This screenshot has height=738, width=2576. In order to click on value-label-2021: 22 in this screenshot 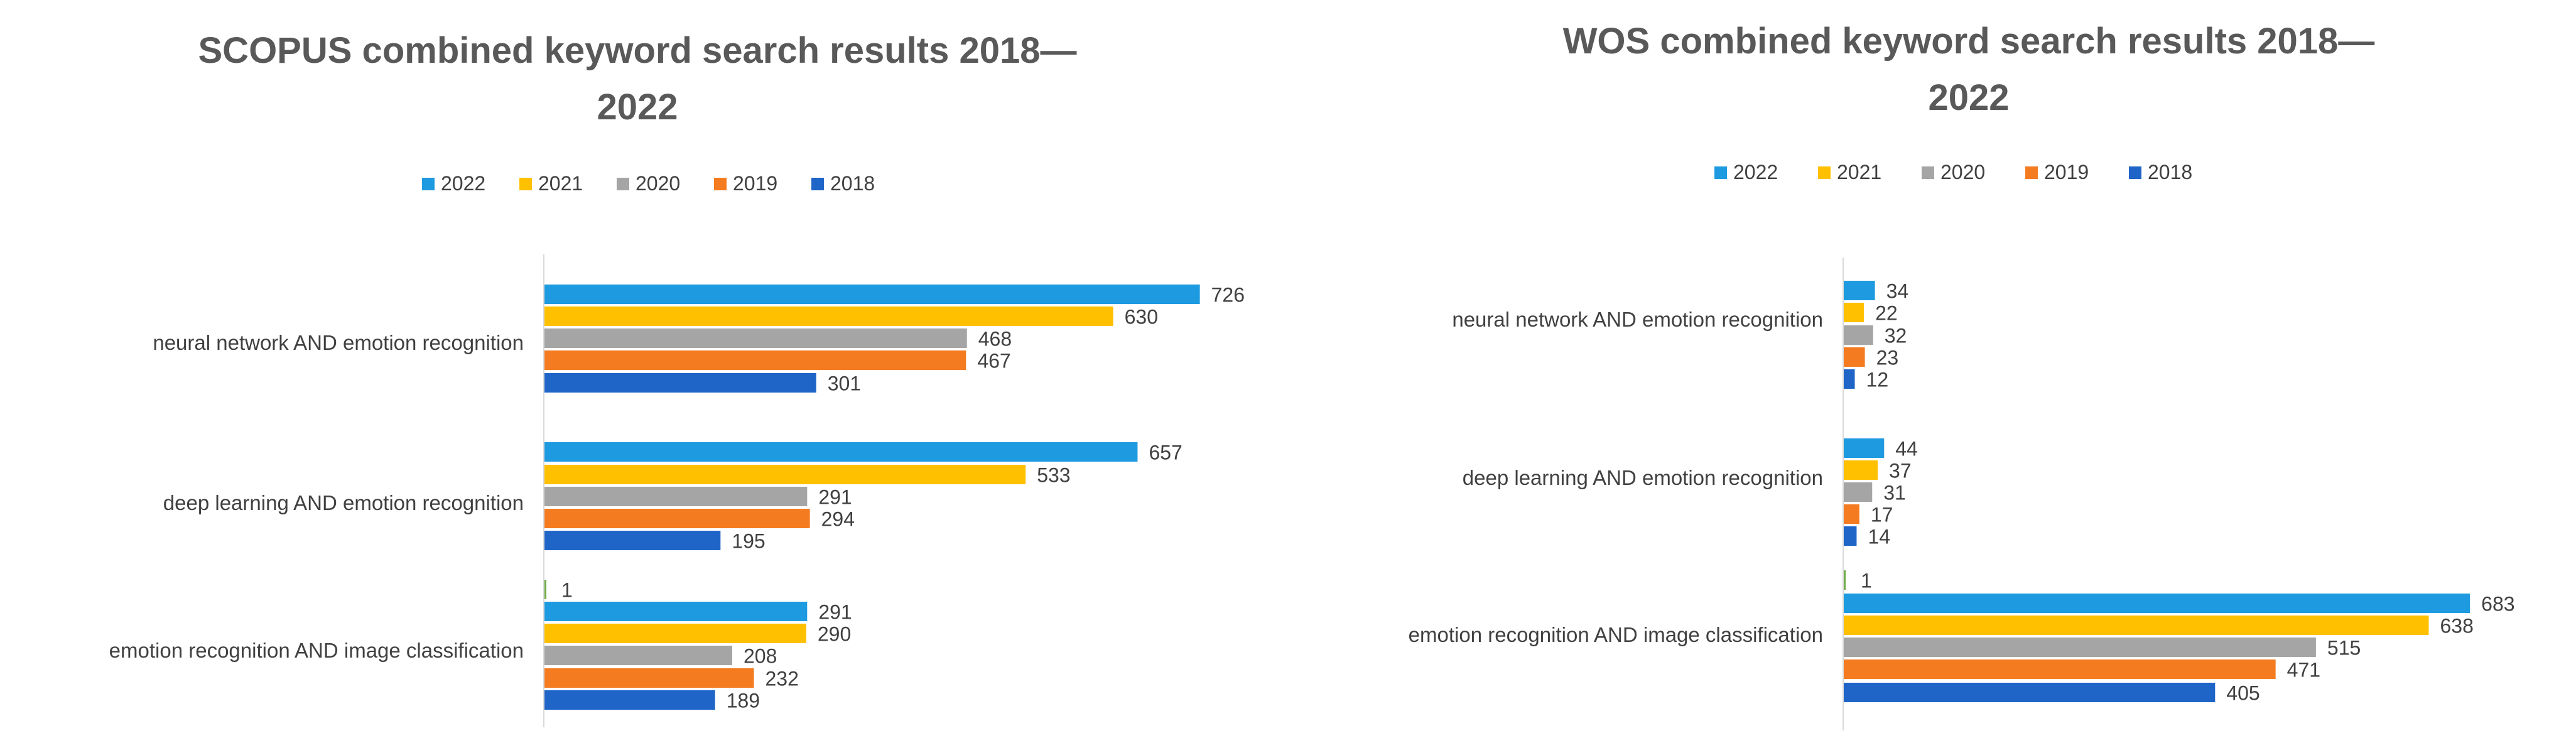, I will do `click(1886, 313)`.